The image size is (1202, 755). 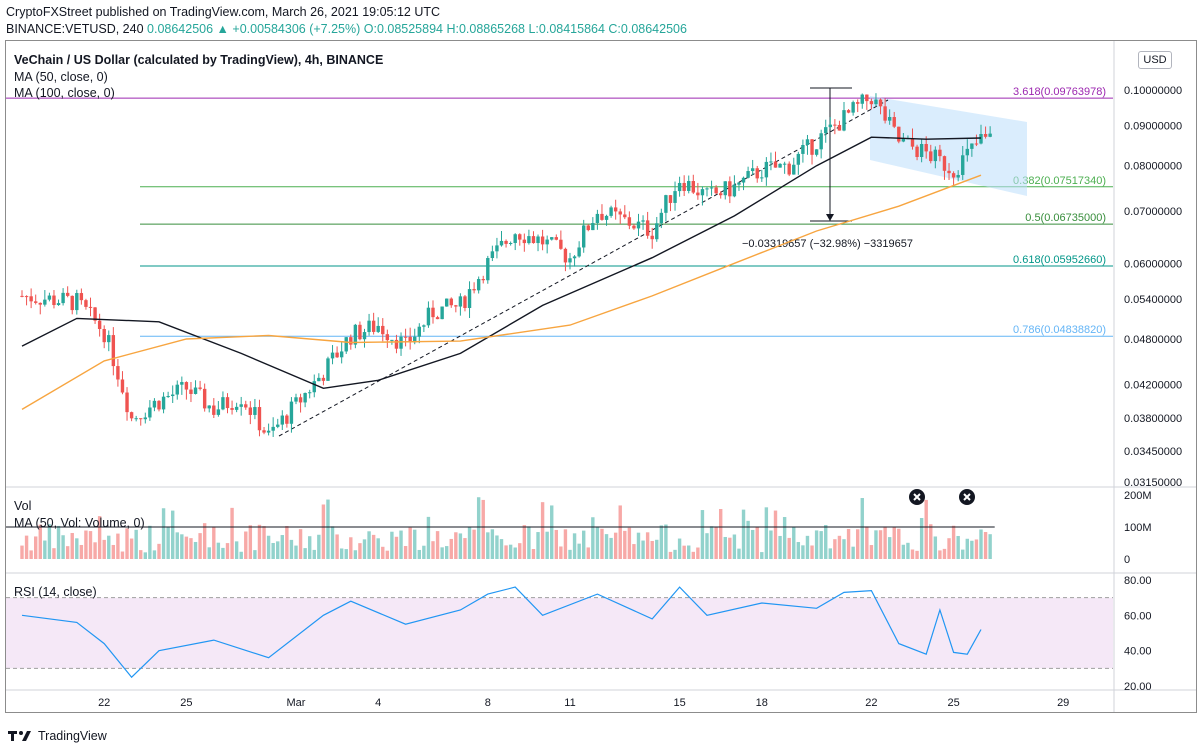 What do you see at coordinates (1153, 385) in the screenshot?
I see `price-tick: 0.04200000` at bounding box center [1153, 385].